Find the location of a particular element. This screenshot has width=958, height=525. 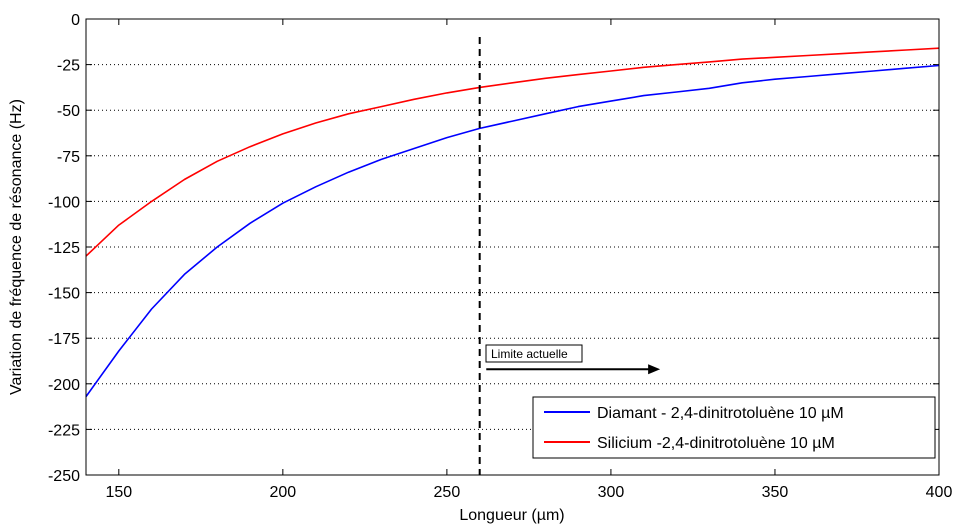

x-tick-label: 200 is located at coordinates (282, 492).